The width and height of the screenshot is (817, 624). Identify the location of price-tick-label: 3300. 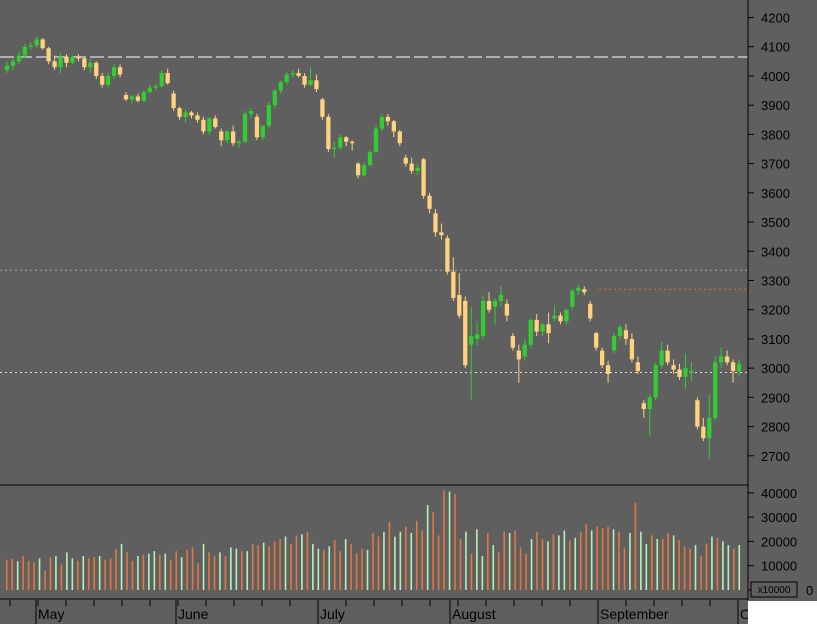
(775, 280).